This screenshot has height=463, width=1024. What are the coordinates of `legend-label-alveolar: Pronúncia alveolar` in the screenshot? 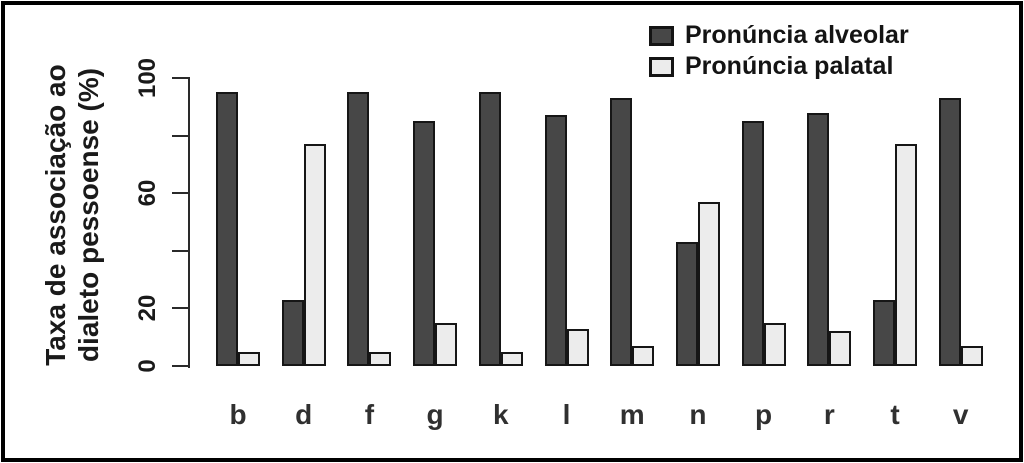 It's located at (797, 35).